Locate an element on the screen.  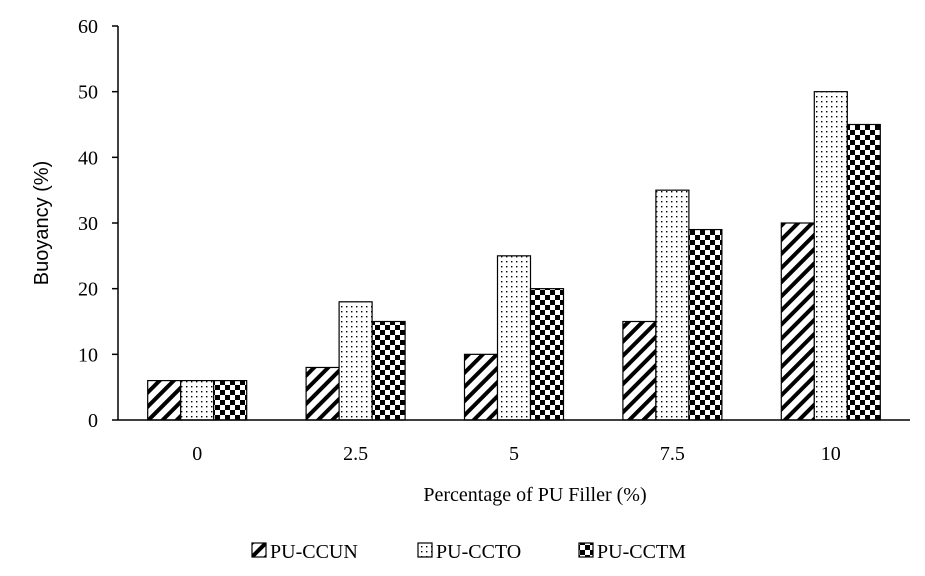
x-tick-label: 10 is located at coordinates (831, 454).